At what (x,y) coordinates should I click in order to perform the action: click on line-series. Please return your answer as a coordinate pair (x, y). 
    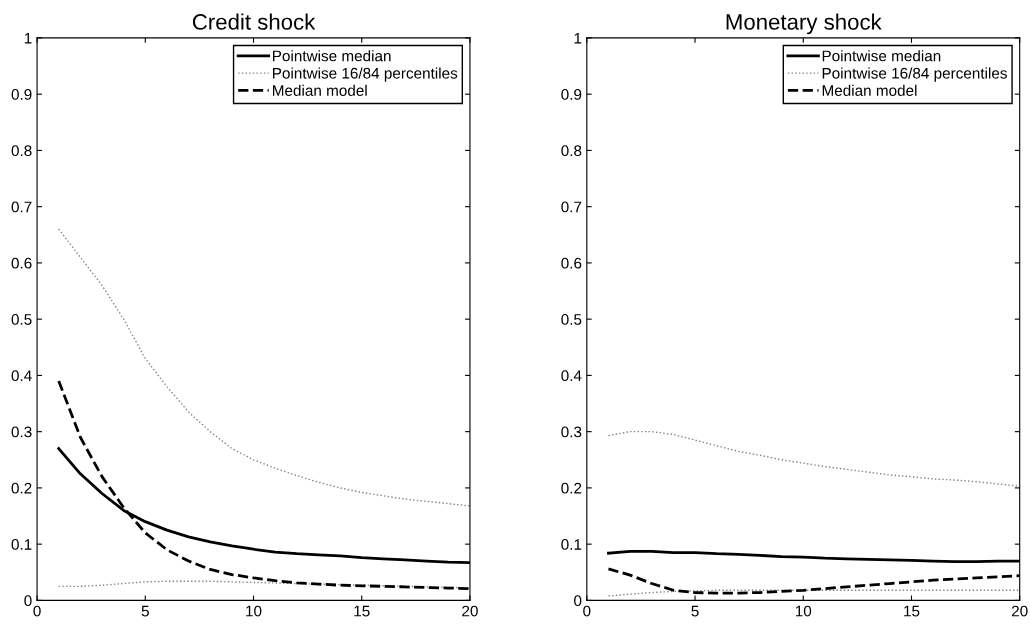
    Looking at the image, I should click on (813, 458).